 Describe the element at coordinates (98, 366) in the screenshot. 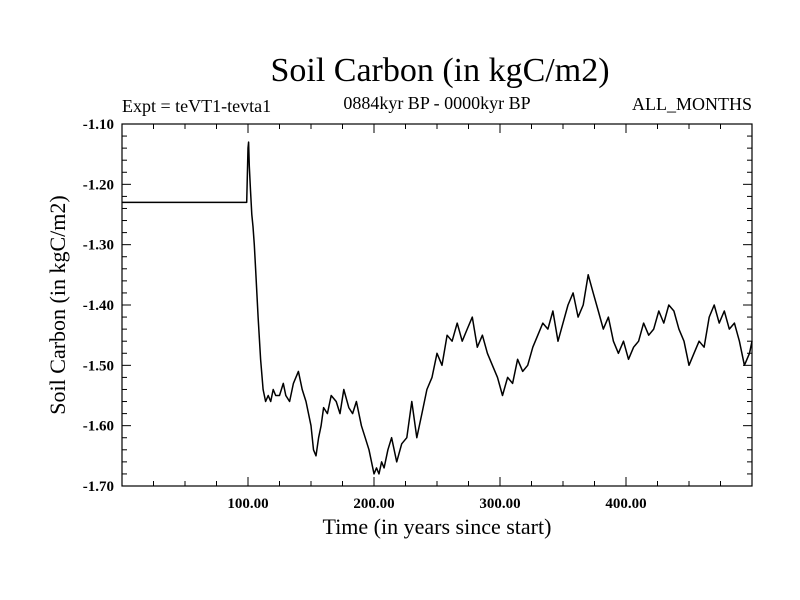

I see `y-tick-label: -1.50` at that location.